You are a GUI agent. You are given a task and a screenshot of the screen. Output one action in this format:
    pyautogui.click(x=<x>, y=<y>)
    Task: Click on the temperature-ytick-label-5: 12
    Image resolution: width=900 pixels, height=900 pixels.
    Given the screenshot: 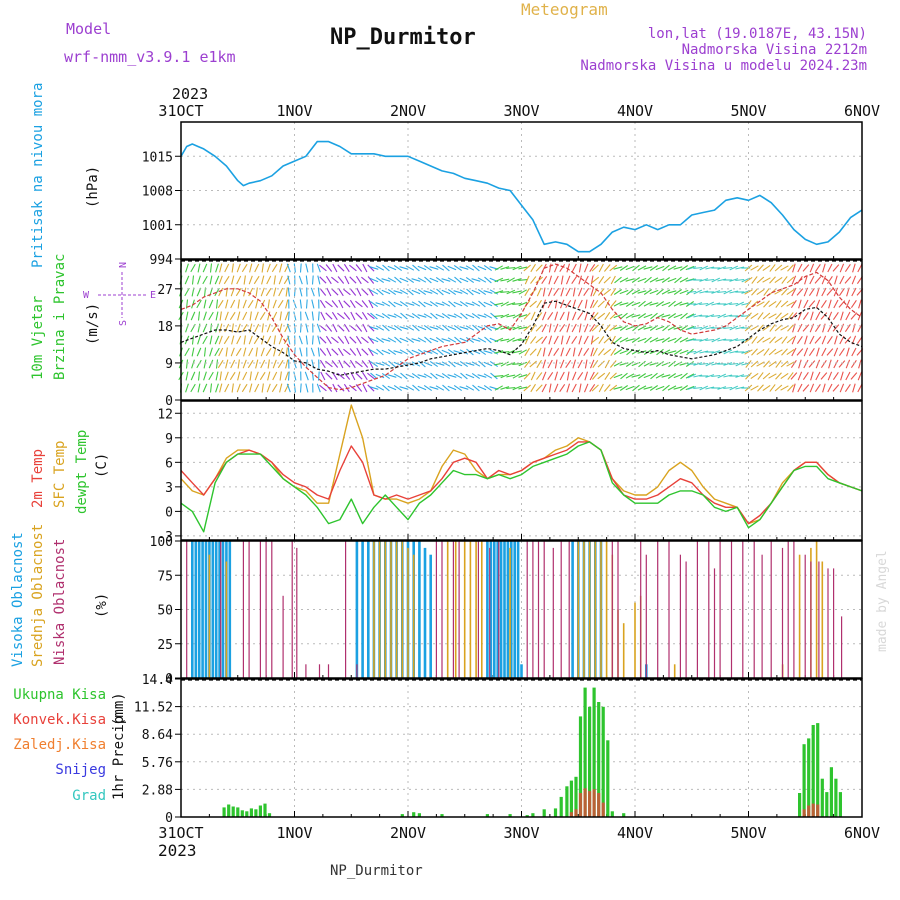 What is the action you would take?
    pyautogui.click(x=165, y=414)
    